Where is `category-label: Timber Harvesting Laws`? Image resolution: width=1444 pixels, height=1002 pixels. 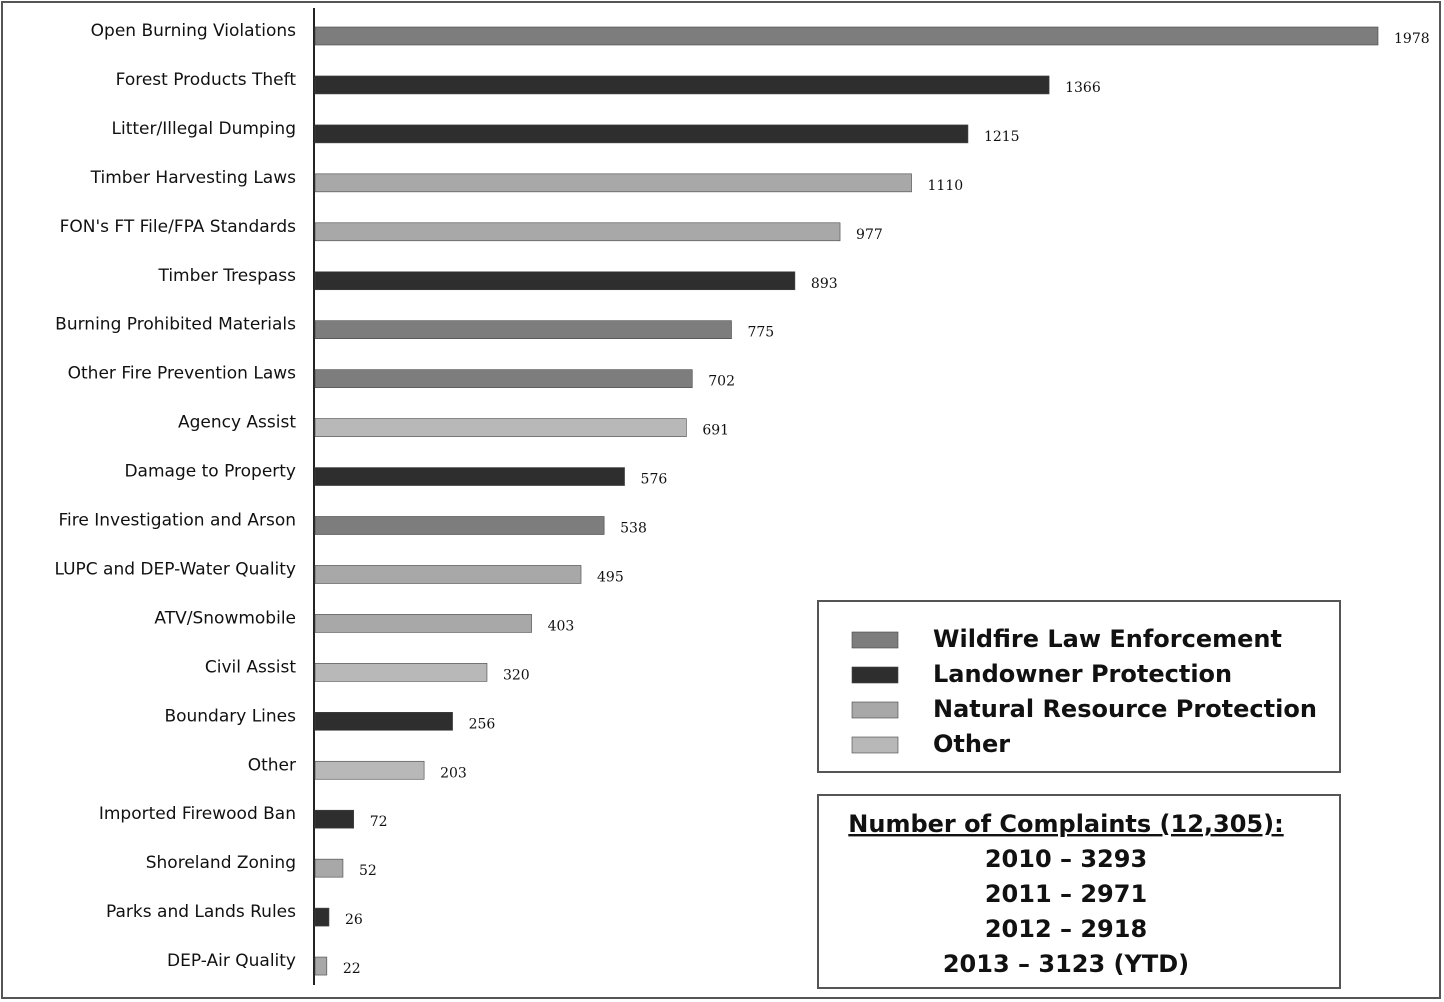
category-label: Timber Harvesting Laws is located at coordinates (193, 178).